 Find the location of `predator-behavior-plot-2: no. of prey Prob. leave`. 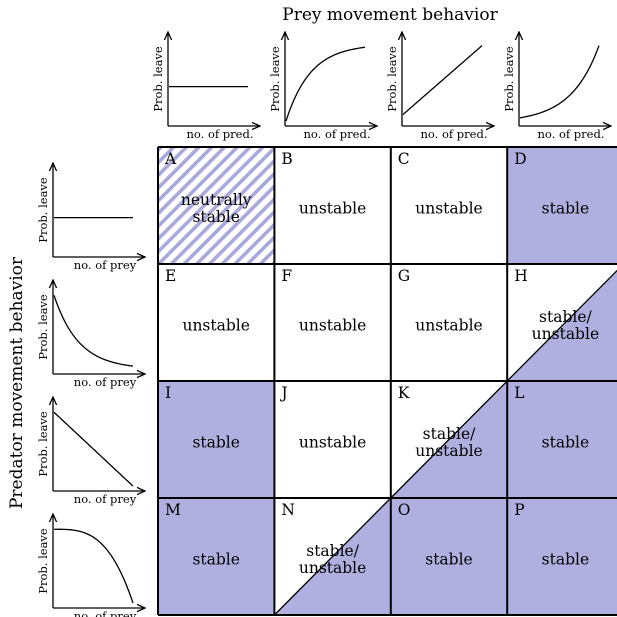

predator-behavior-plot-2: no. of prey Prob. leave is located at coordinates (90, 334).